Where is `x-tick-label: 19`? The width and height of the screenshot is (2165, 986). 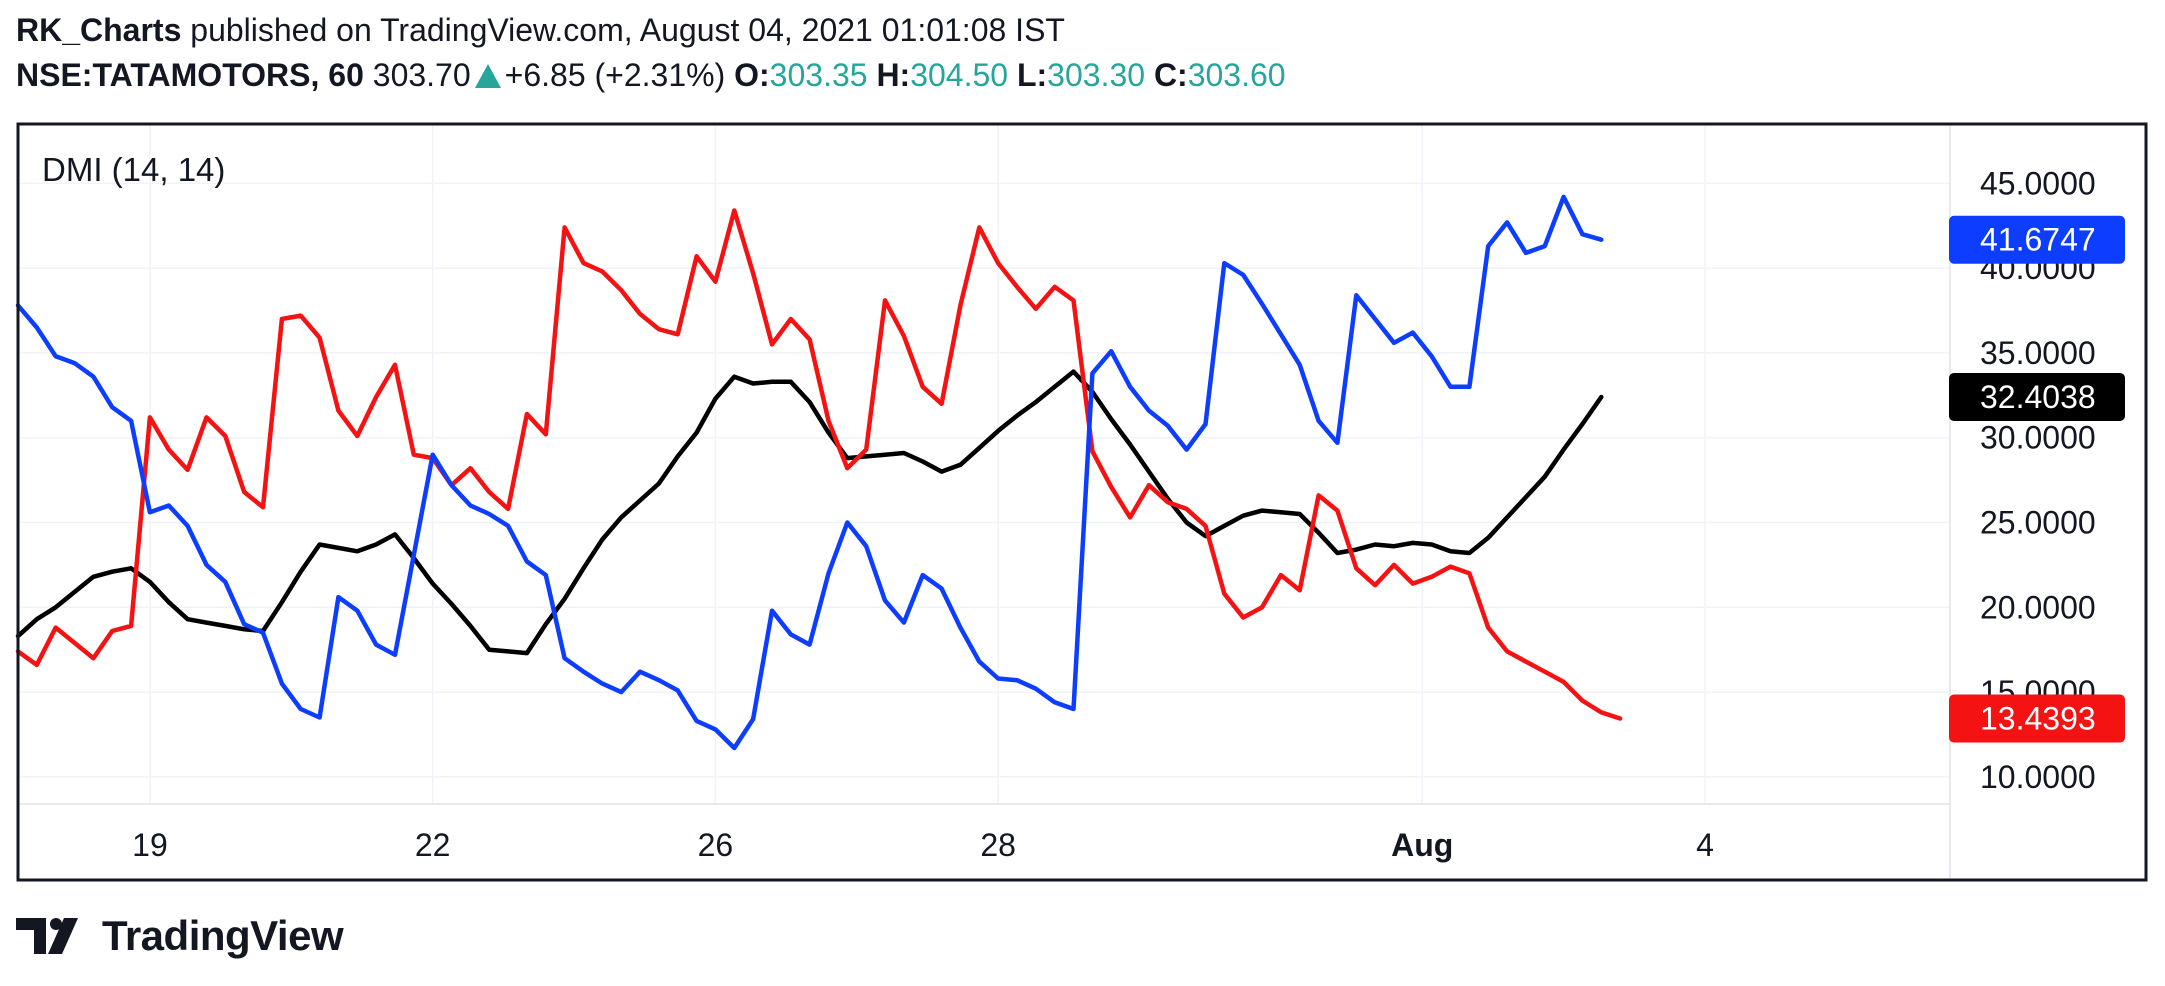 x-tick-label: 19 is located at coordinates (150, 845).